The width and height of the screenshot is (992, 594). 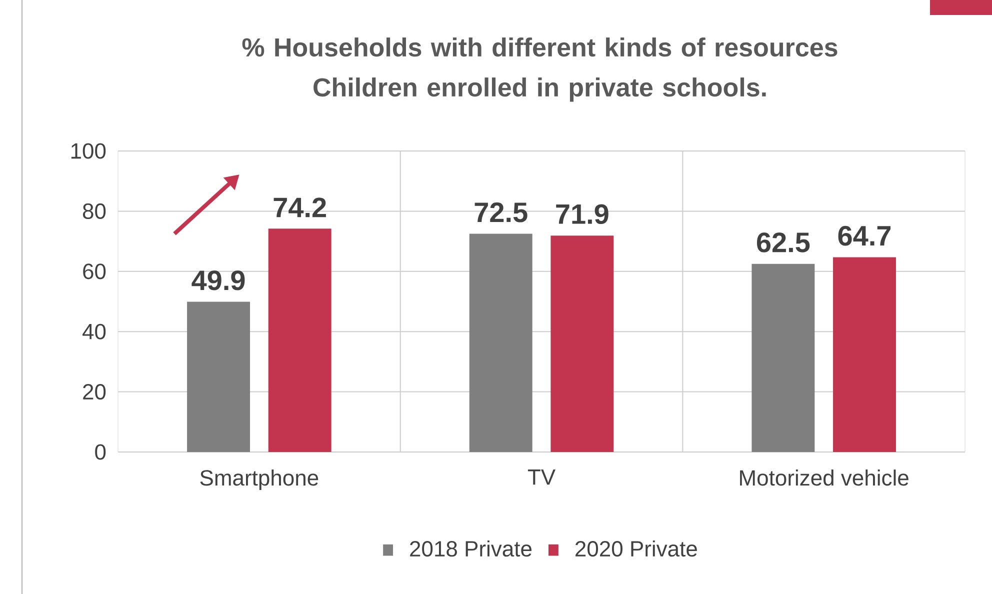 What do you see at coordinates (259, 480) in the screenshot?
I see `x-tick-label: Smartphone` at bounding box center [259, 480].